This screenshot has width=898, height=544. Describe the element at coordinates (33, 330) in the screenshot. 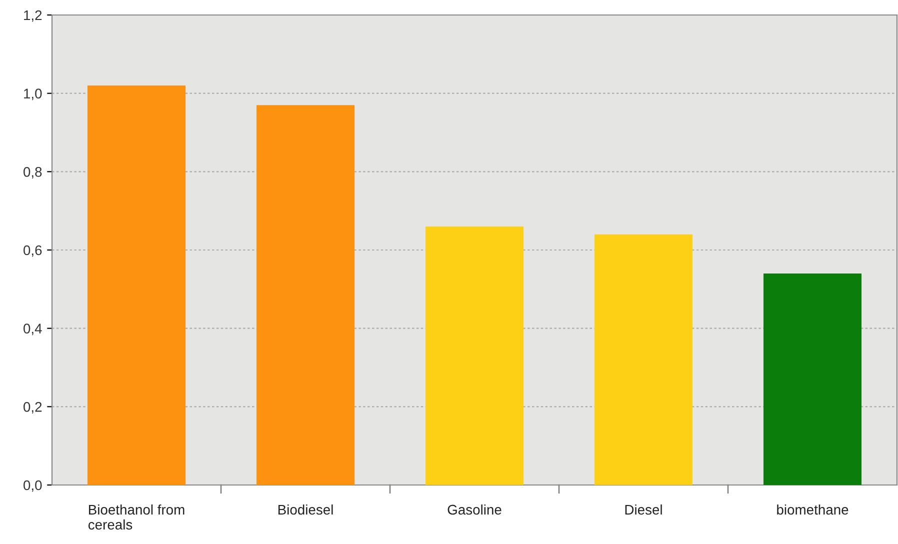

I see `y-tick-label: 0,4` at that location.